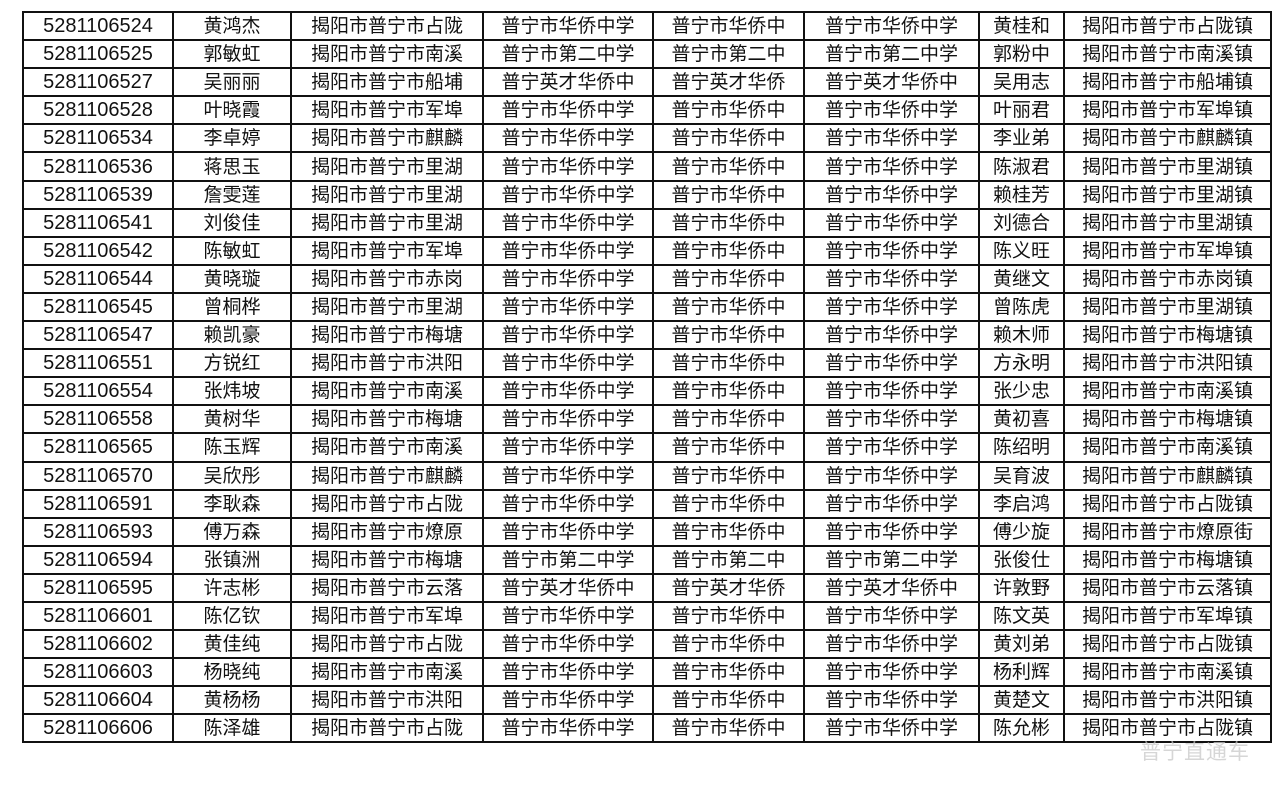 The image size is (1280, 791). Describe the element at coordinates (232, 644) in the screenshot. I see `name-cell: 黄佳纯` at that location.